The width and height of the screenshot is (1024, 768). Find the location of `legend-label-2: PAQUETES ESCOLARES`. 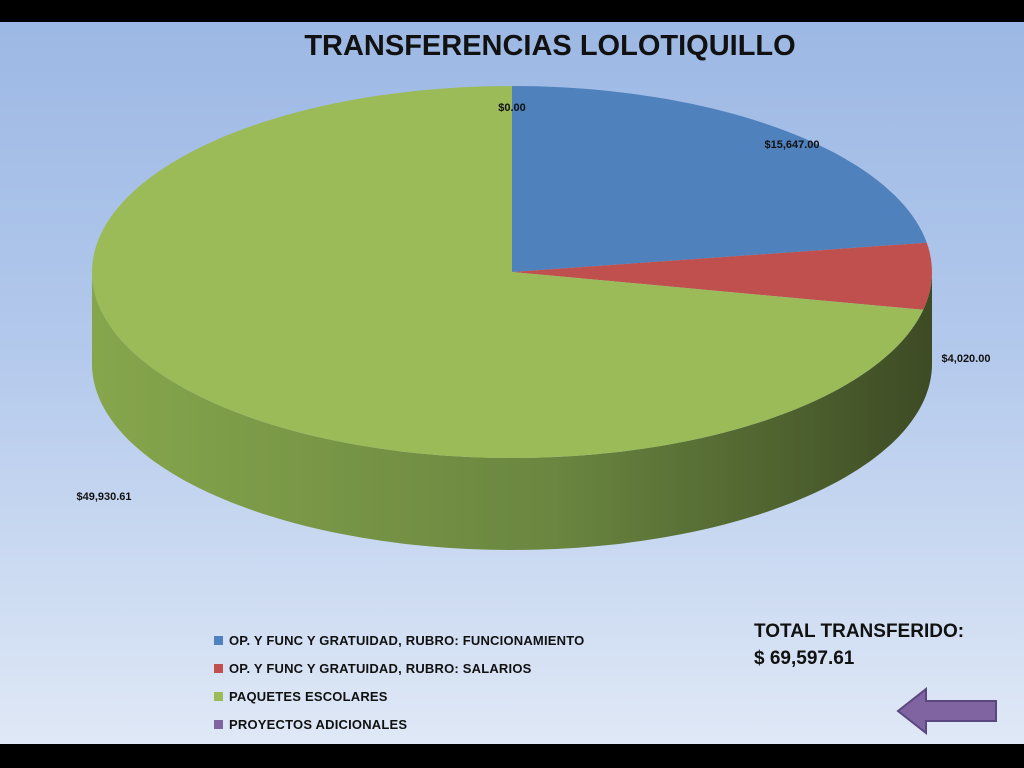

legend-label-2: PAQUETES ESCOLARES is located at coordinates (308, 696).